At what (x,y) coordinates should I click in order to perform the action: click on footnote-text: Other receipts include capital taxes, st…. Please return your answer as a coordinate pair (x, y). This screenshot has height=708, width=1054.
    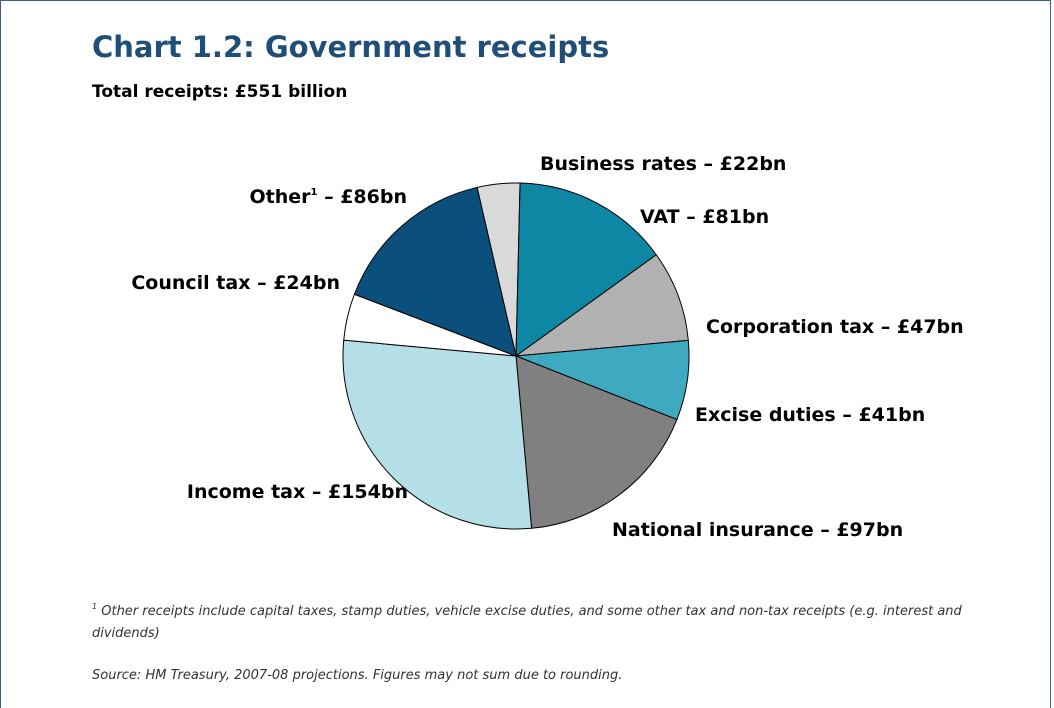
    Looking at the image, I should click on (527, 622).